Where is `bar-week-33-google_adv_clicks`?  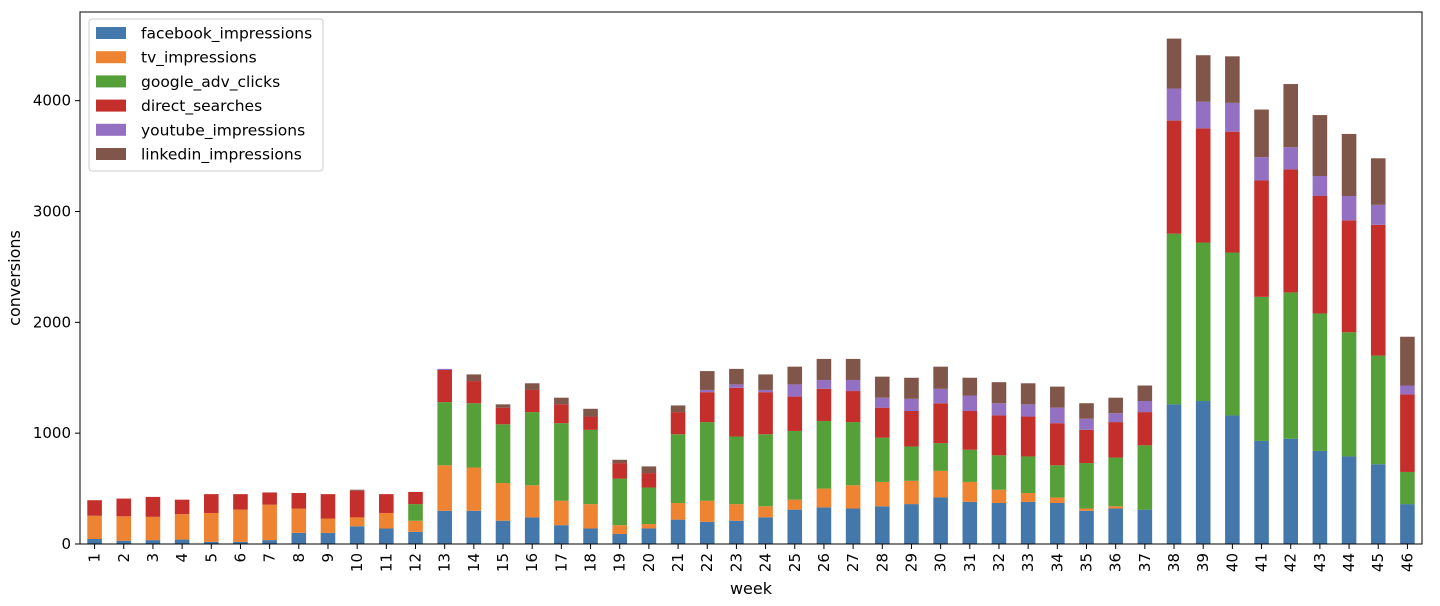
bar-week-33-google_adv_clicks is located at coordinates (1028, 475).